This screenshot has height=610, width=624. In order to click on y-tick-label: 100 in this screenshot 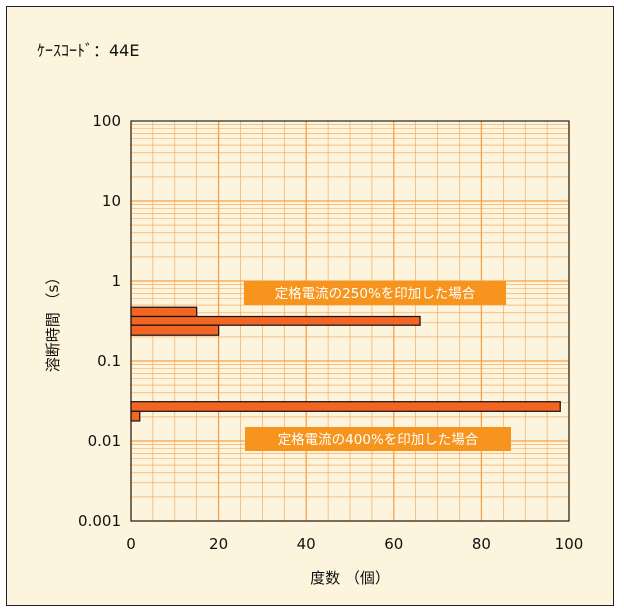, I will do `click(106, 121)`.